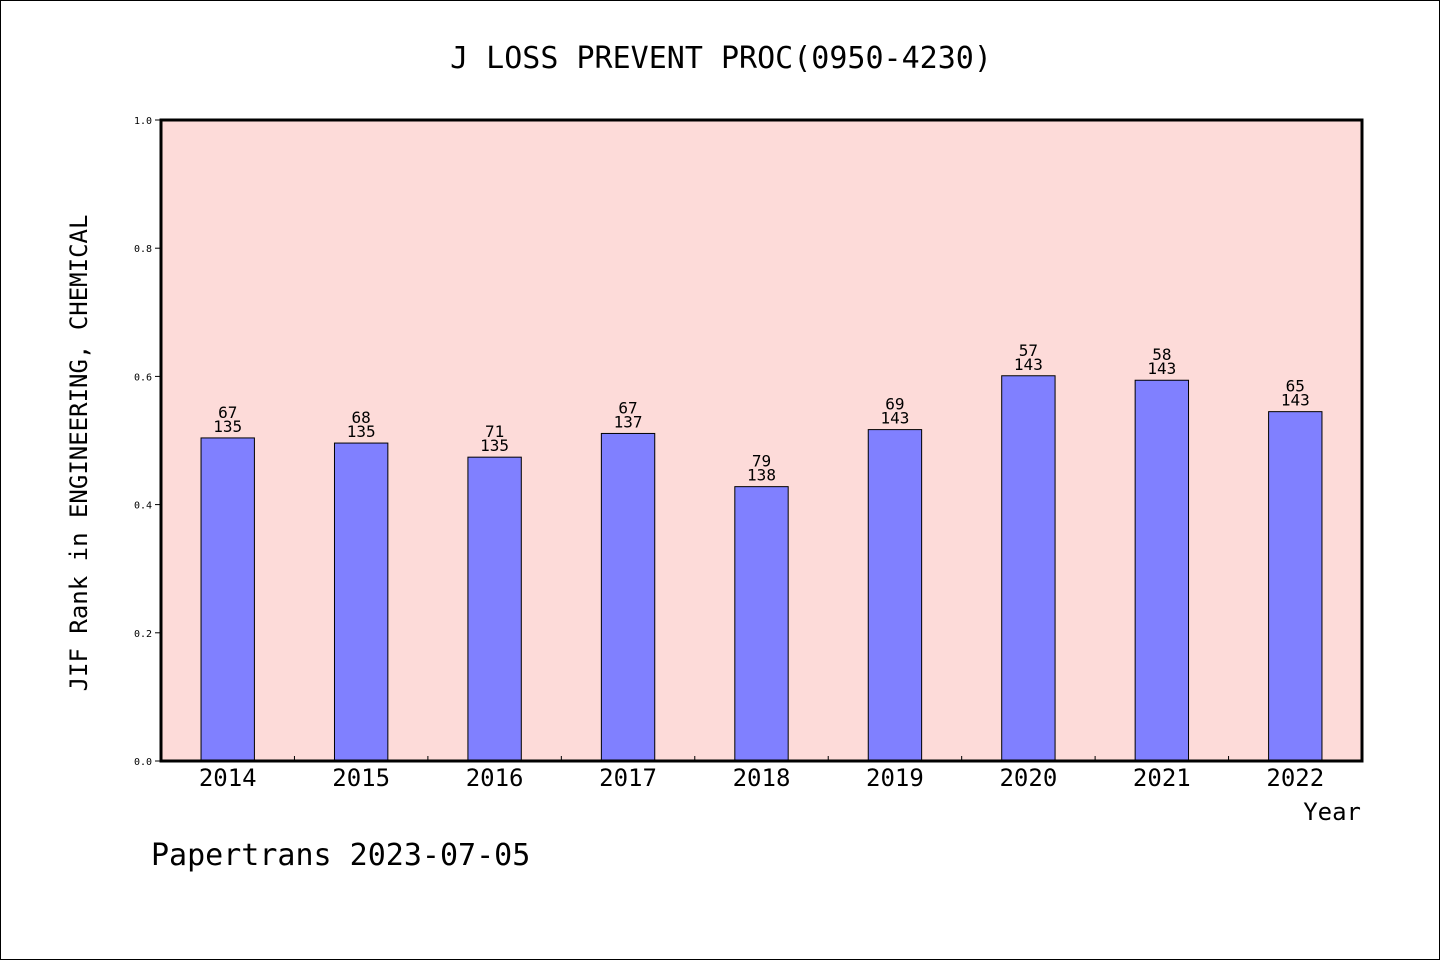  Describe the element at coordinates (1028, 350) in the screenshot. I see `data-label-rank: 57` at that location.